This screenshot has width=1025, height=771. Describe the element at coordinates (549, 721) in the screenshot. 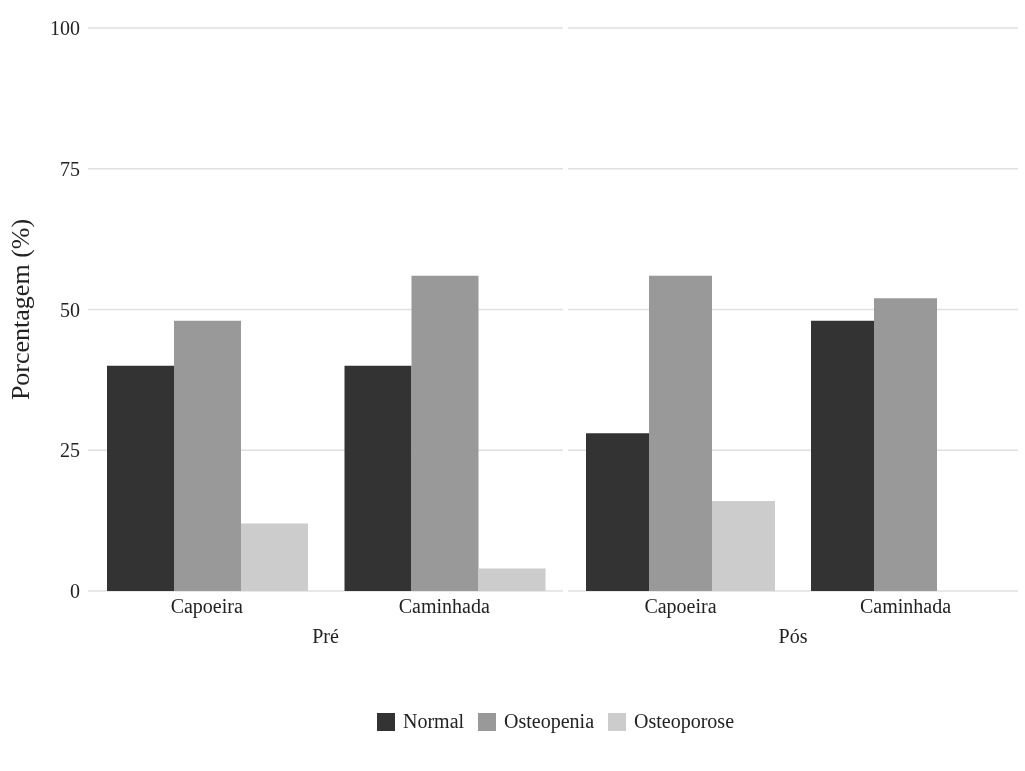

I see `legend-label: Osteopenia` at that location.